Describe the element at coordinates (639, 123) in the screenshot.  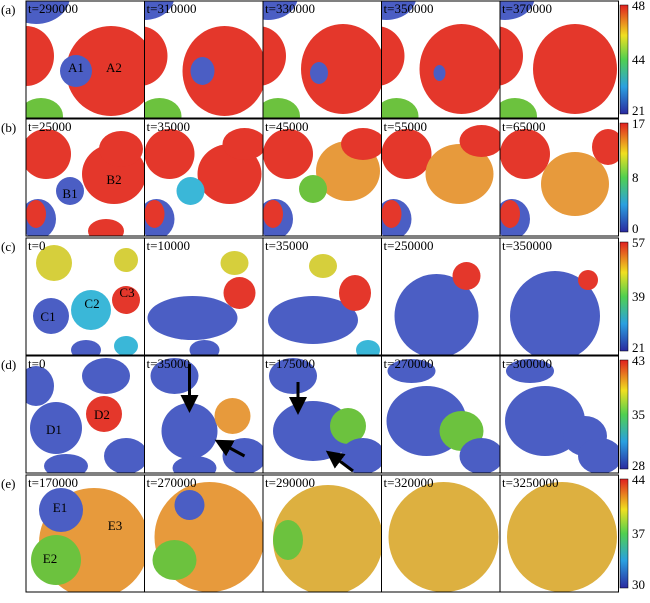
I see `colorbar-tick: 17` at that location.